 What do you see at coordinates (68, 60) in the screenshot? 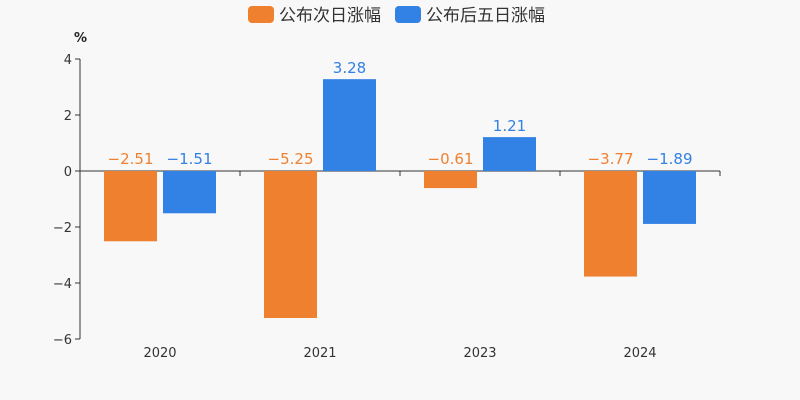
I see `y-tick-label: 4` at bounding box center [68, 60].